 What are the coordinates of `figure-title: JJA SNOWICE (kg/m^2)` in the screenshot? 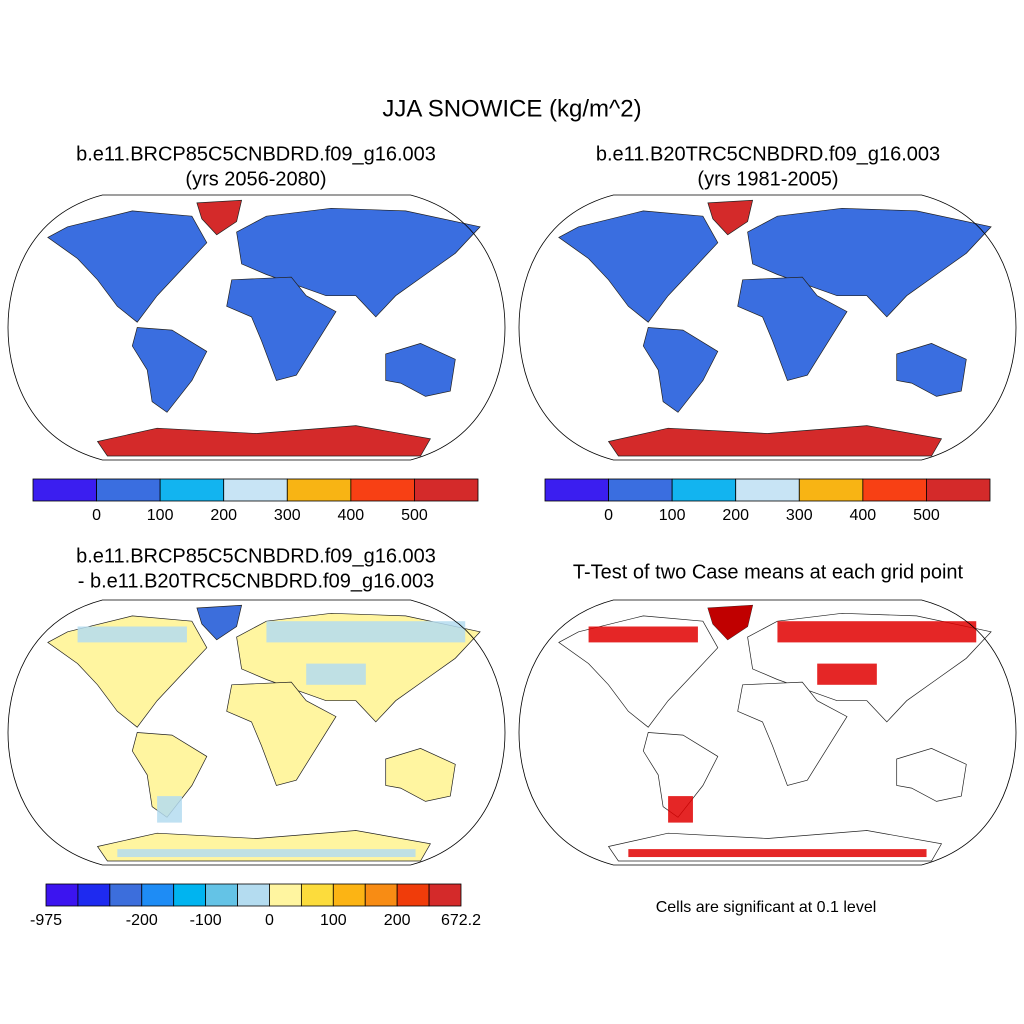 It's located at (511, 108).